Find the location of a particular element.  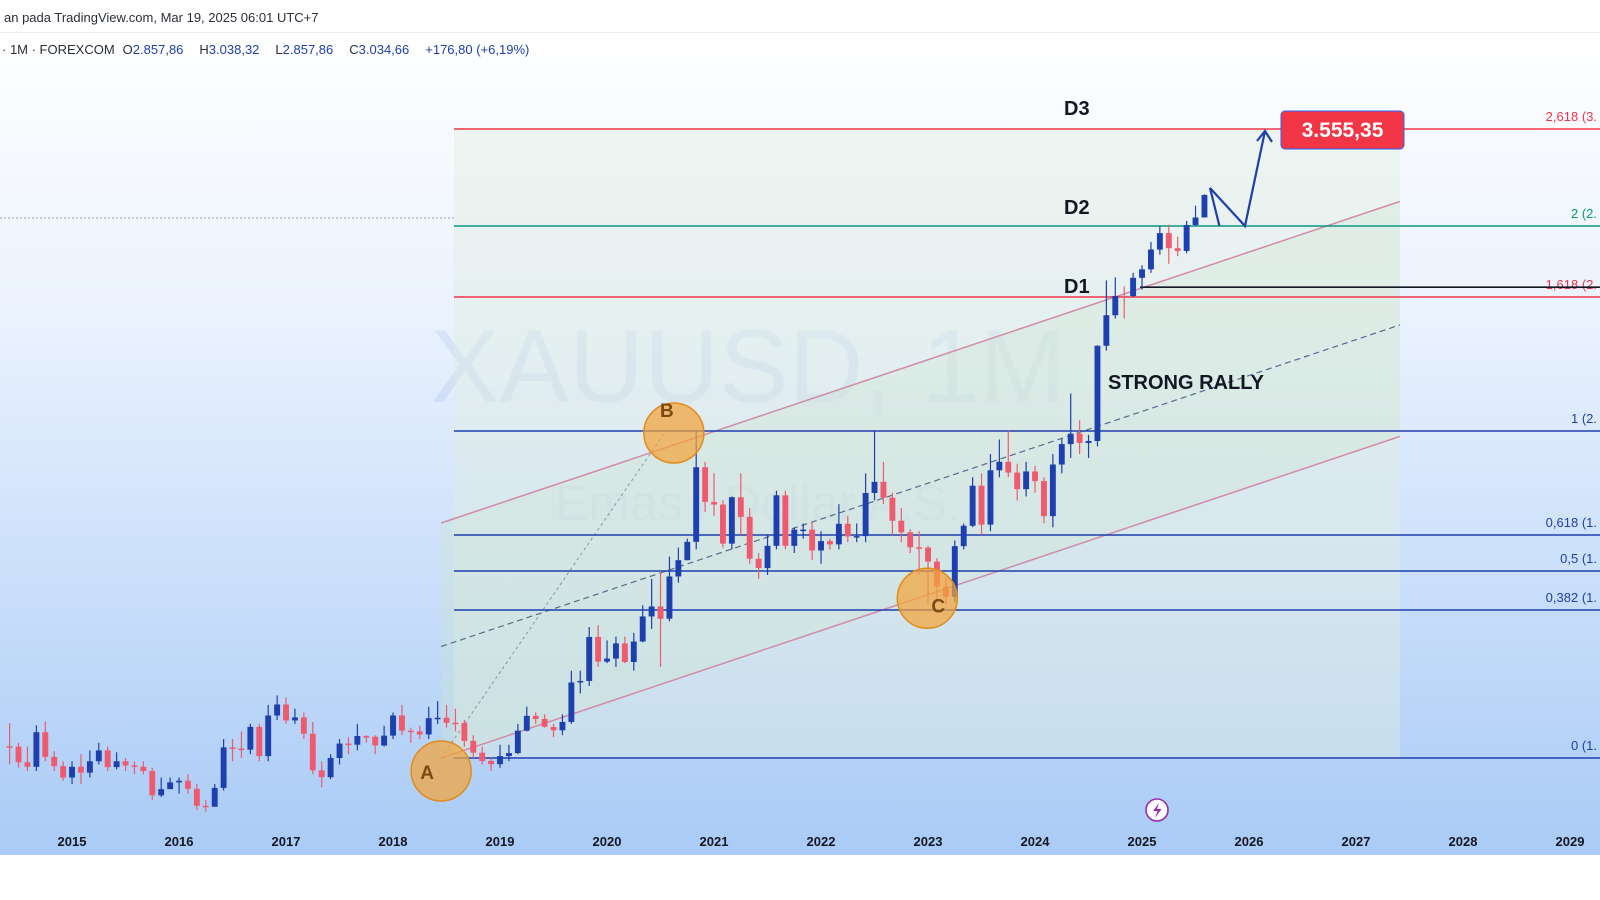

watermark-symbol: XAUUSD, 1M is located at coordinates (748, 367).